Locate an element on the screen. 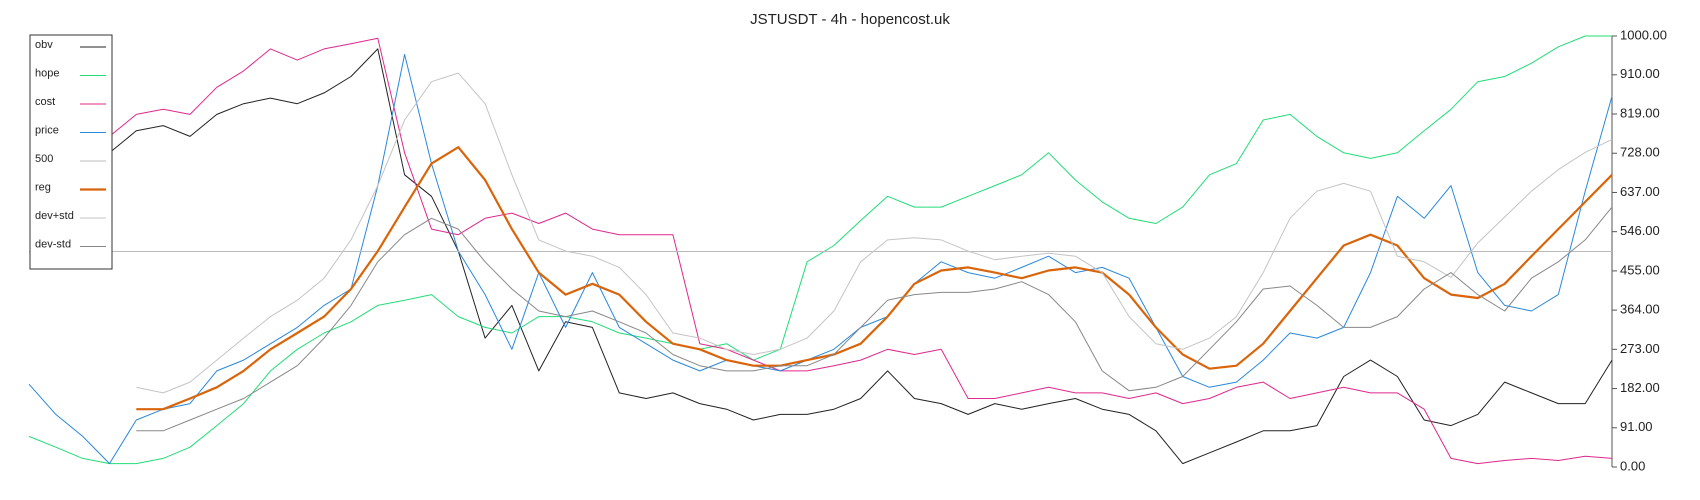  legend-label: dev+std is located at coordinates (54, 216).